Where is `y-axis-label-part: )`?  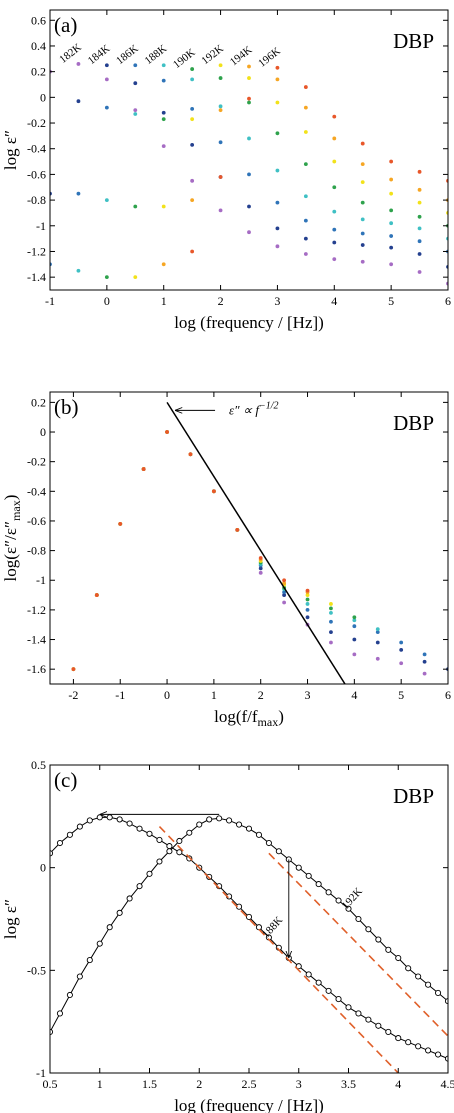
y-axis-label-part: ) is located at coordinates (10, 498).